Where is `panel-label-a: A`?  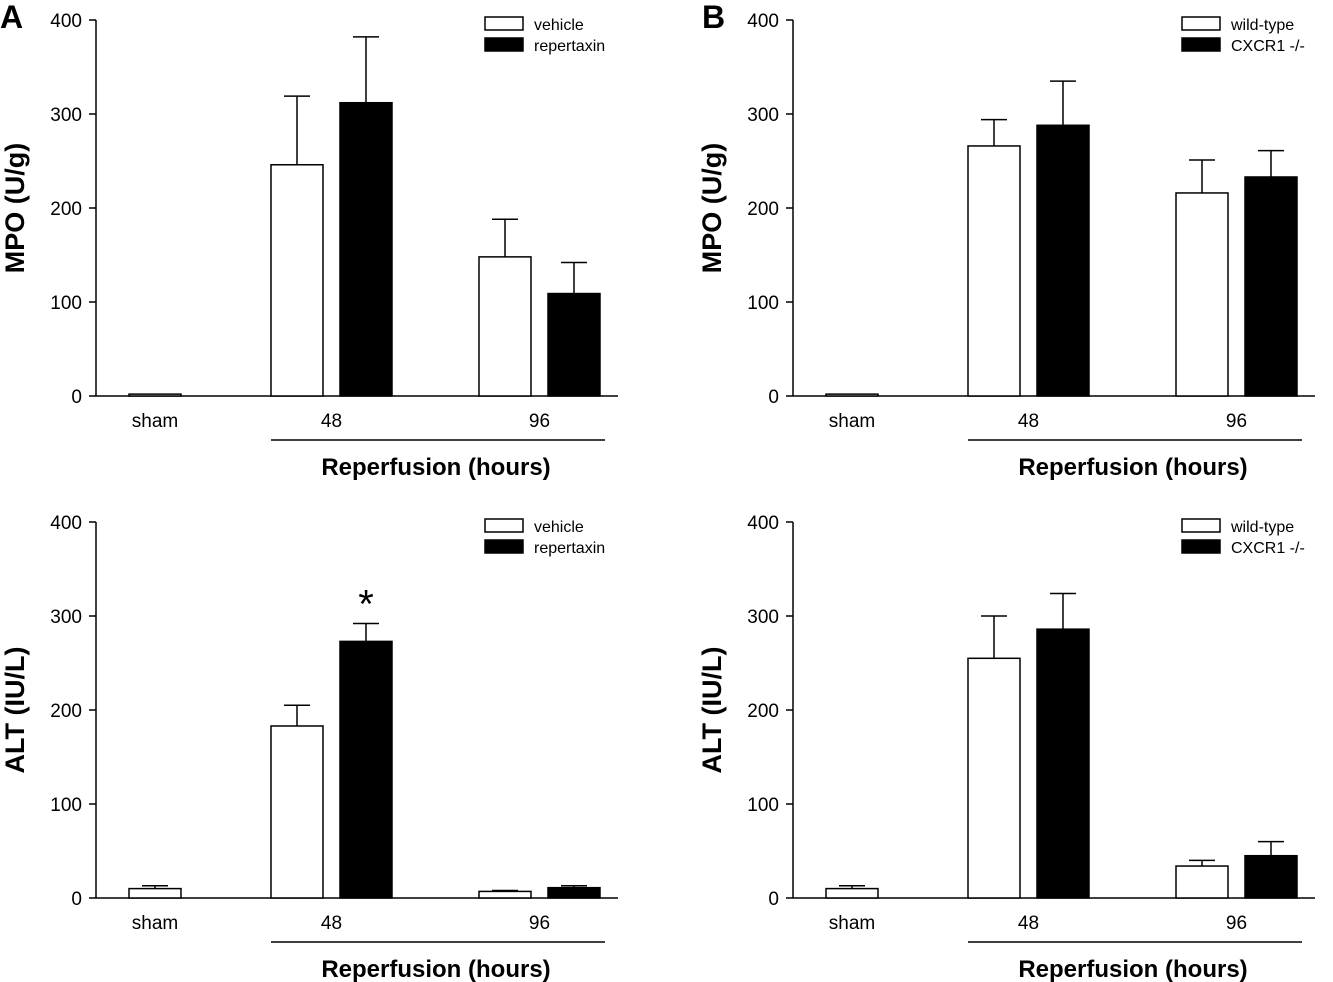
panel-label-a: A is located at coordinates (11, 17).